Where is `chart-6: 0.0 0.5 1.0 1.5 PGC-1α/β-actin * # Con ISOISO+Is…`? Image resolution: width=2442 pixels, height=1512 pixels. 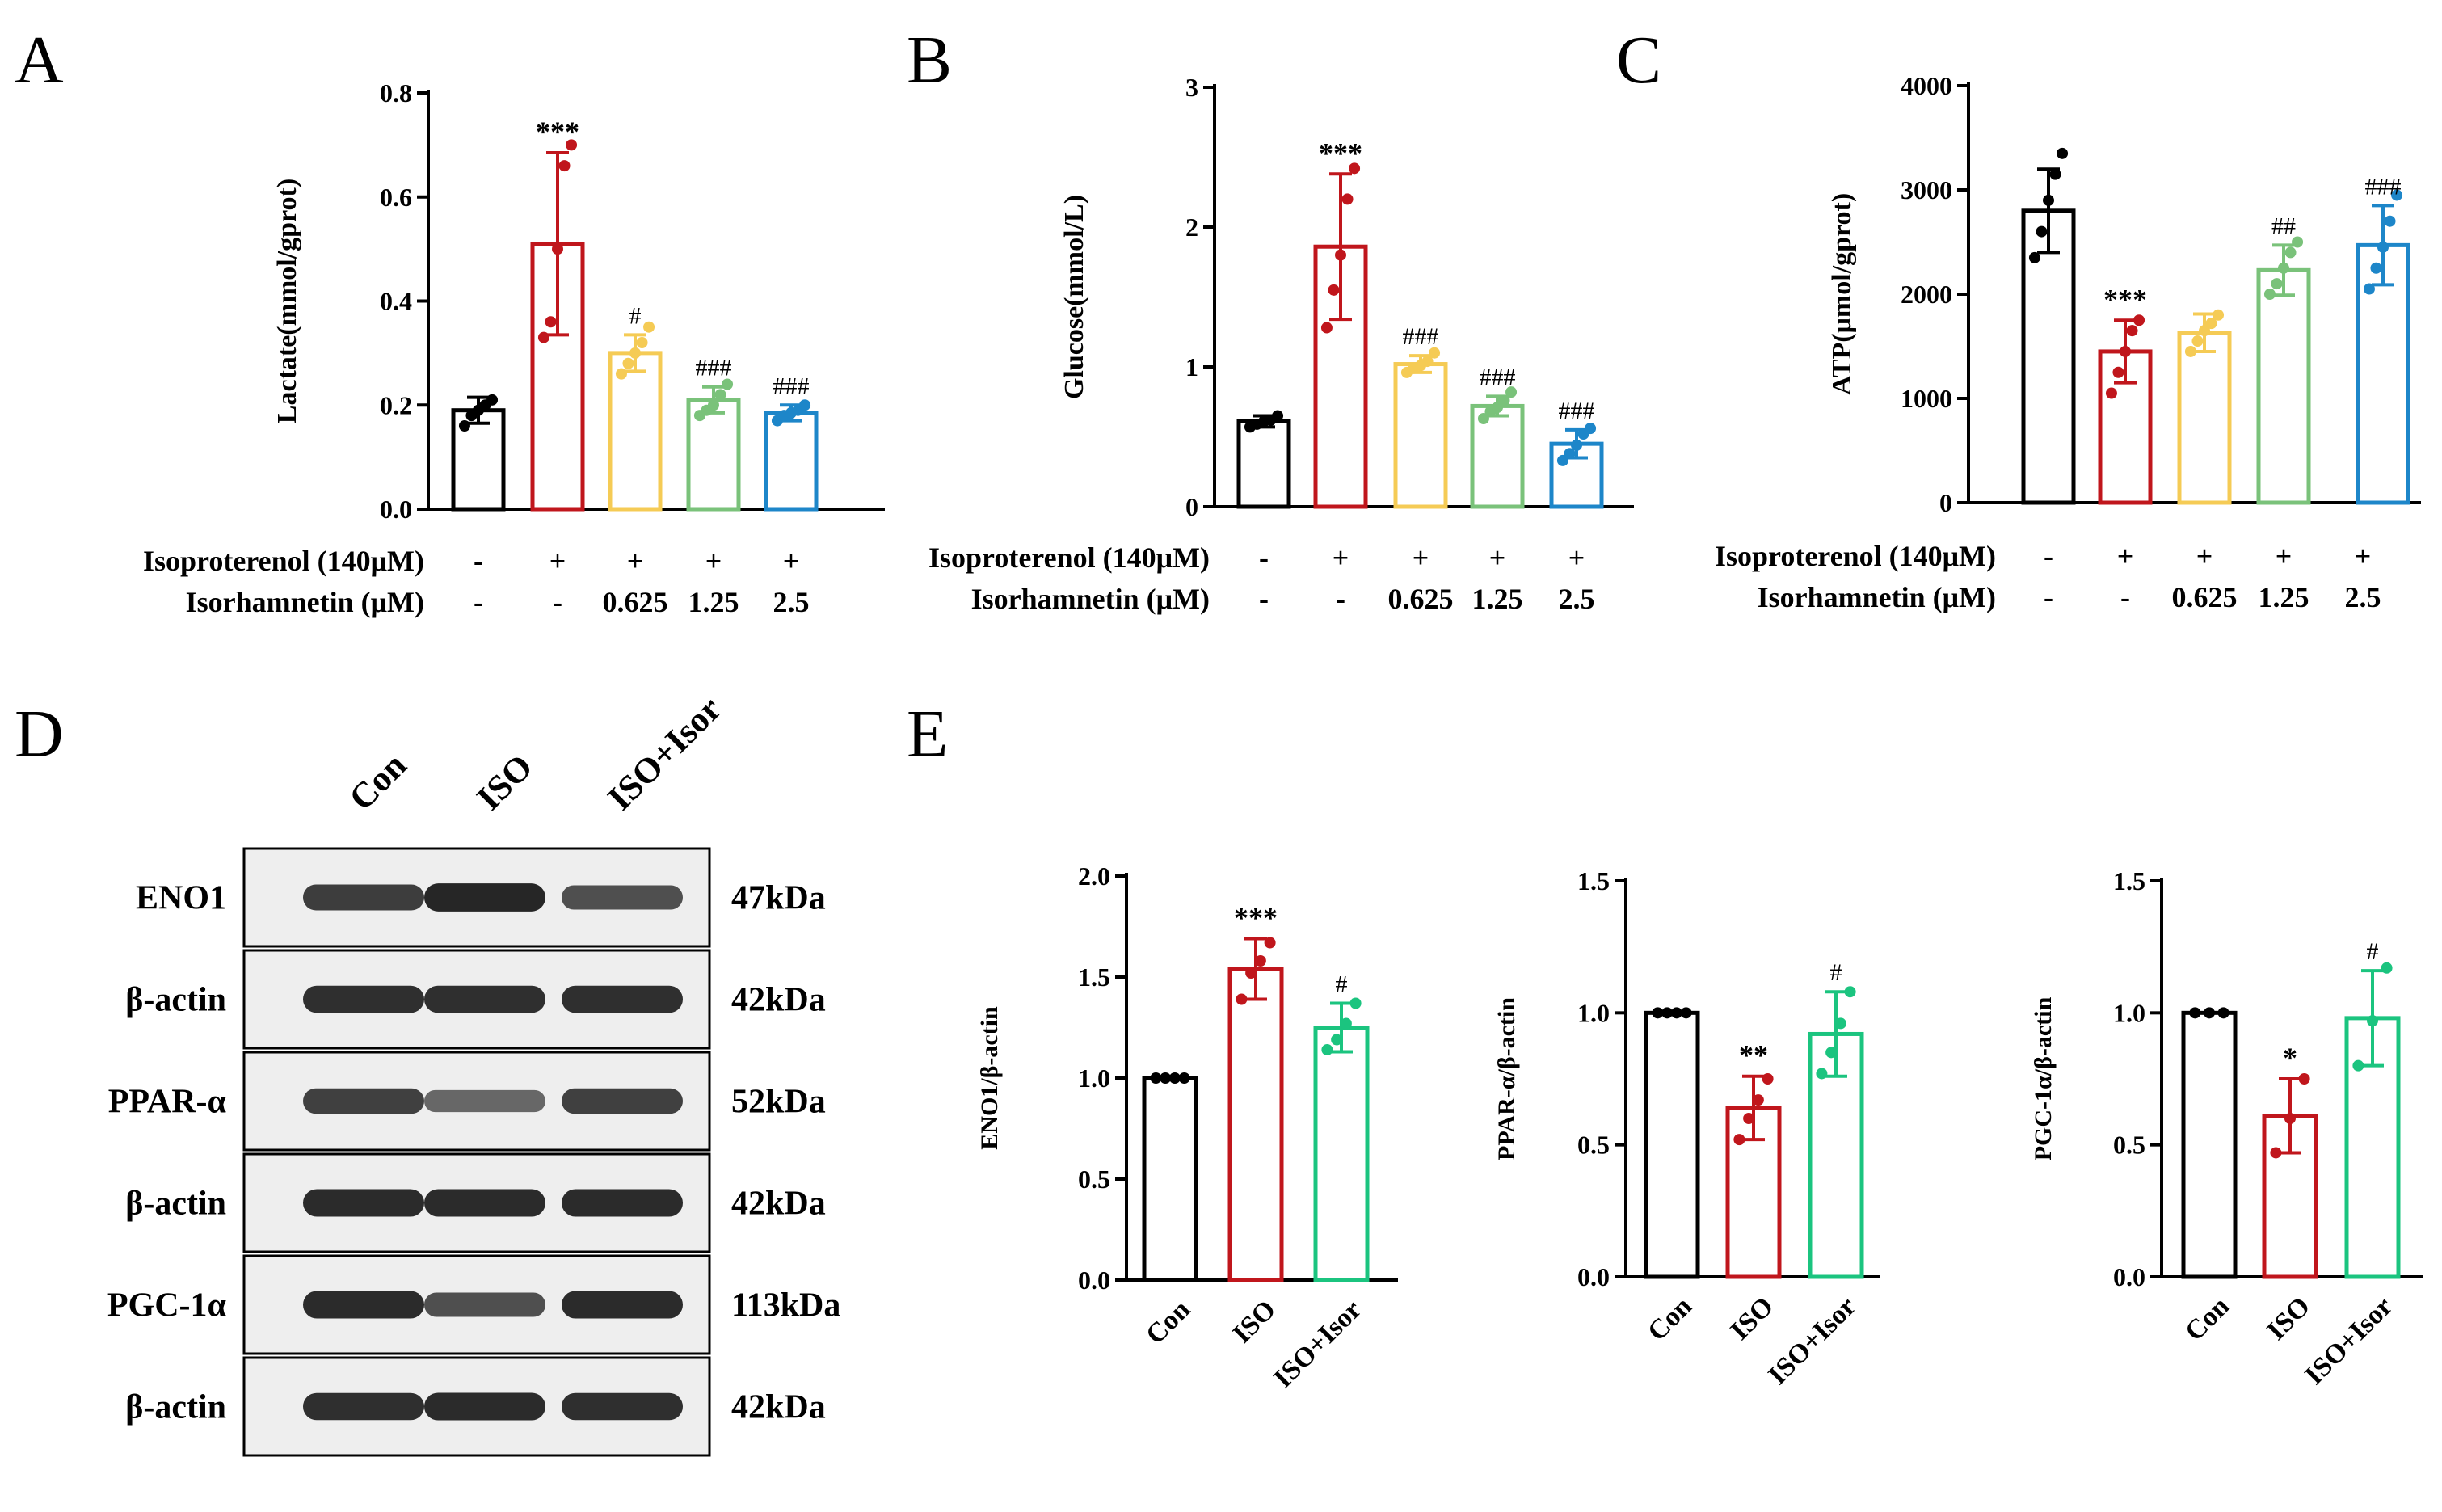
chart-6: 0.0 0.5 1.0 1.5 PGC-1α/β-actin * # Con ISOISO+Is… is located at coordinates (2226, 1128).